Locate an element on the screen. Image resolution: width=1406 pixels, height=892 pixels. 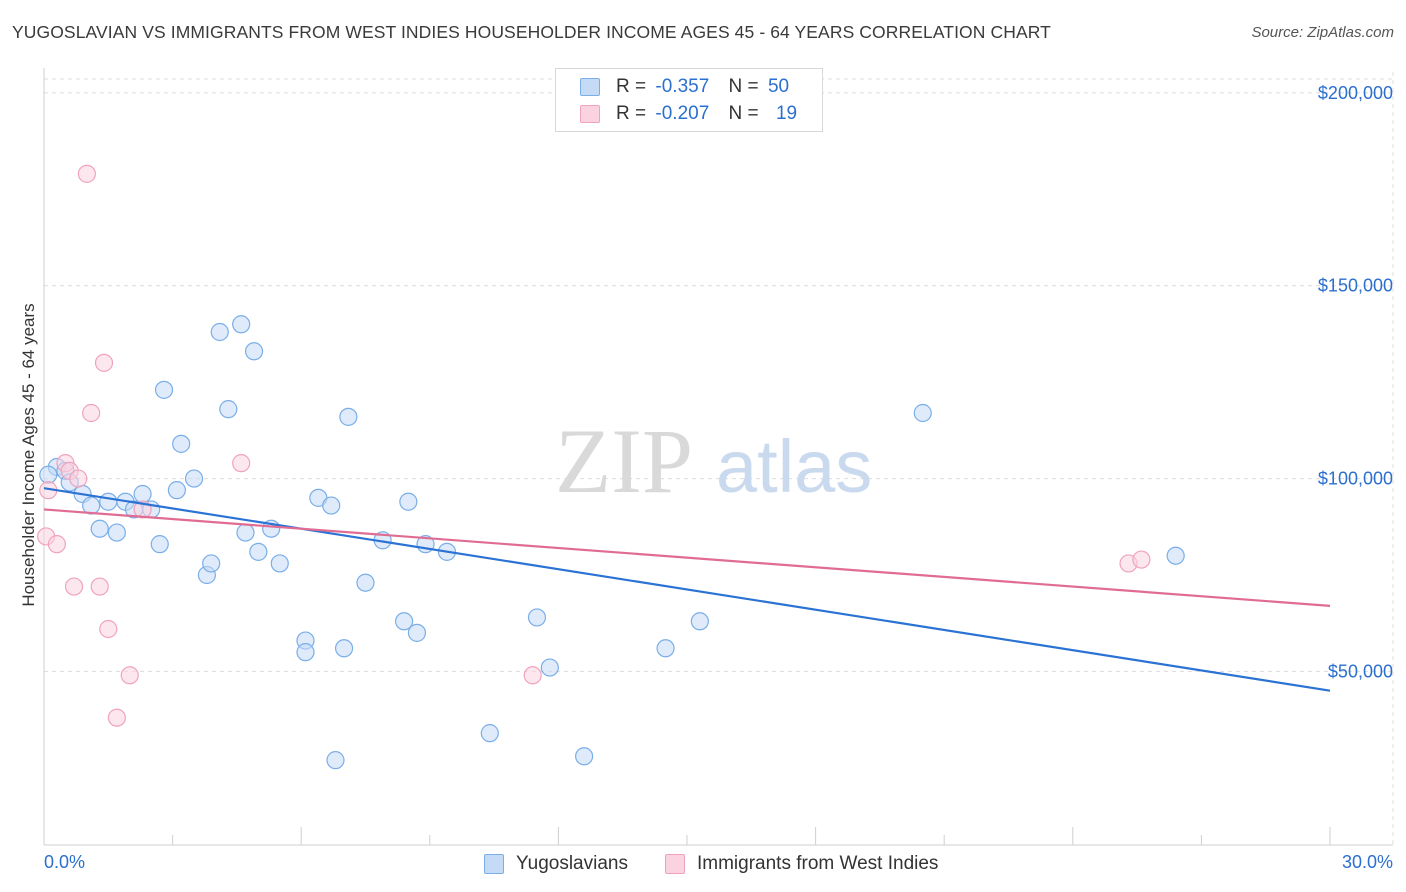
y-tick-label: $150,000 is located at coordinates (1355, 286).